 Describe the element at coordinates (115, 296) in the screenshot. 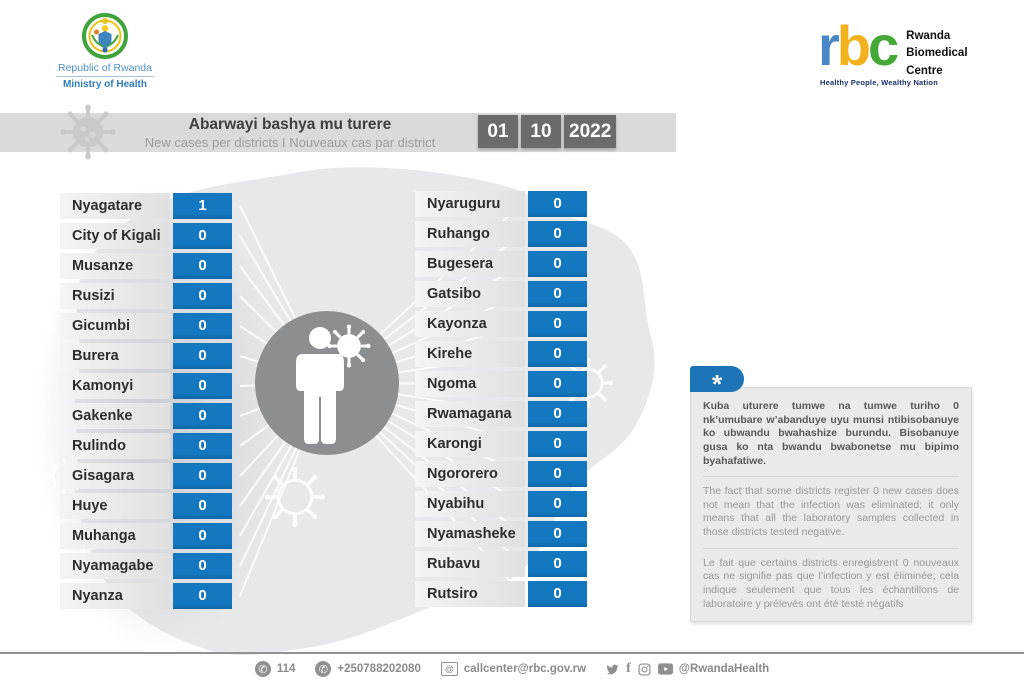

I see `district-label: Rusizi` at that location.